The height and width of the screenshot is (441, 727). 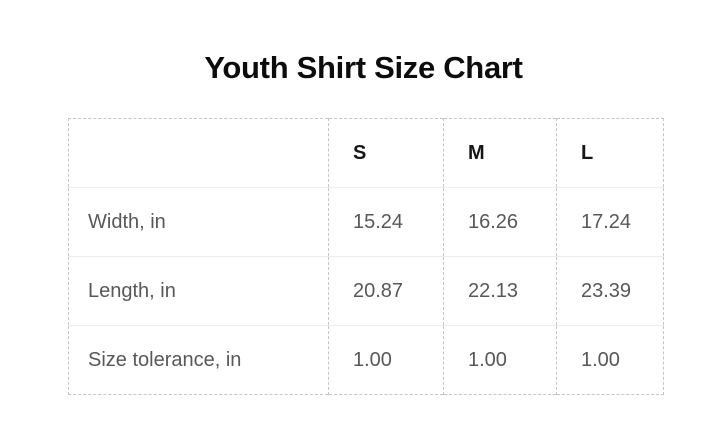 I want to click on cell-width-l: 17.24, so click(x=610, y=222).